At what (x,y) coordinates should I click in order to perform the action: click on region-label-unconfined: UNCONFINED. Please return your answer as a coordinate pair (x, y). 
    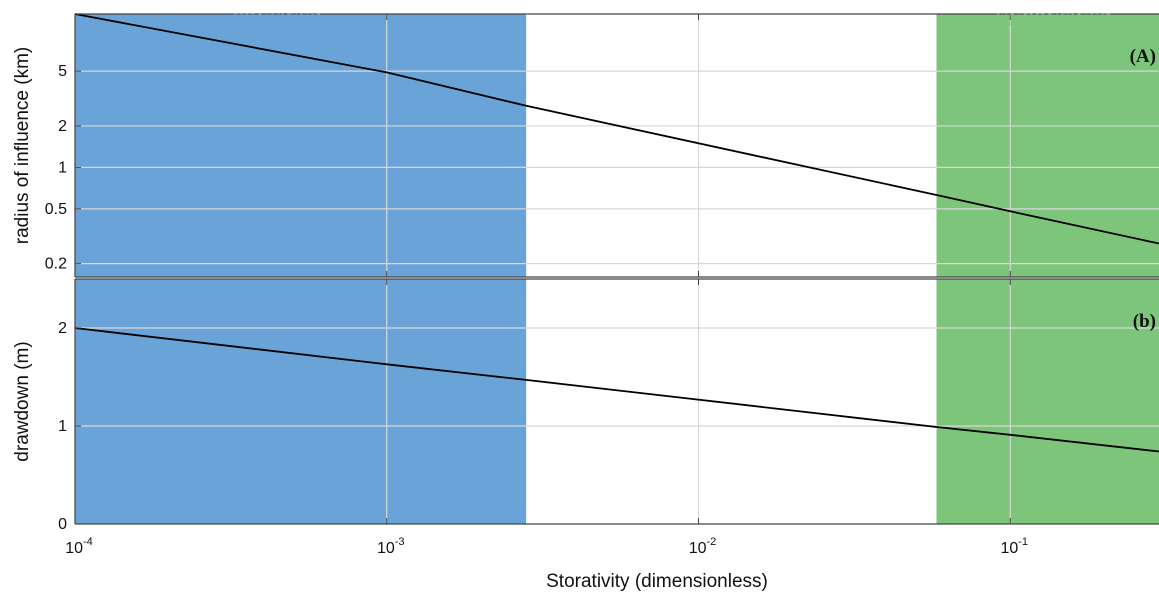
    Looking at the image, I should click on (1054, 19).